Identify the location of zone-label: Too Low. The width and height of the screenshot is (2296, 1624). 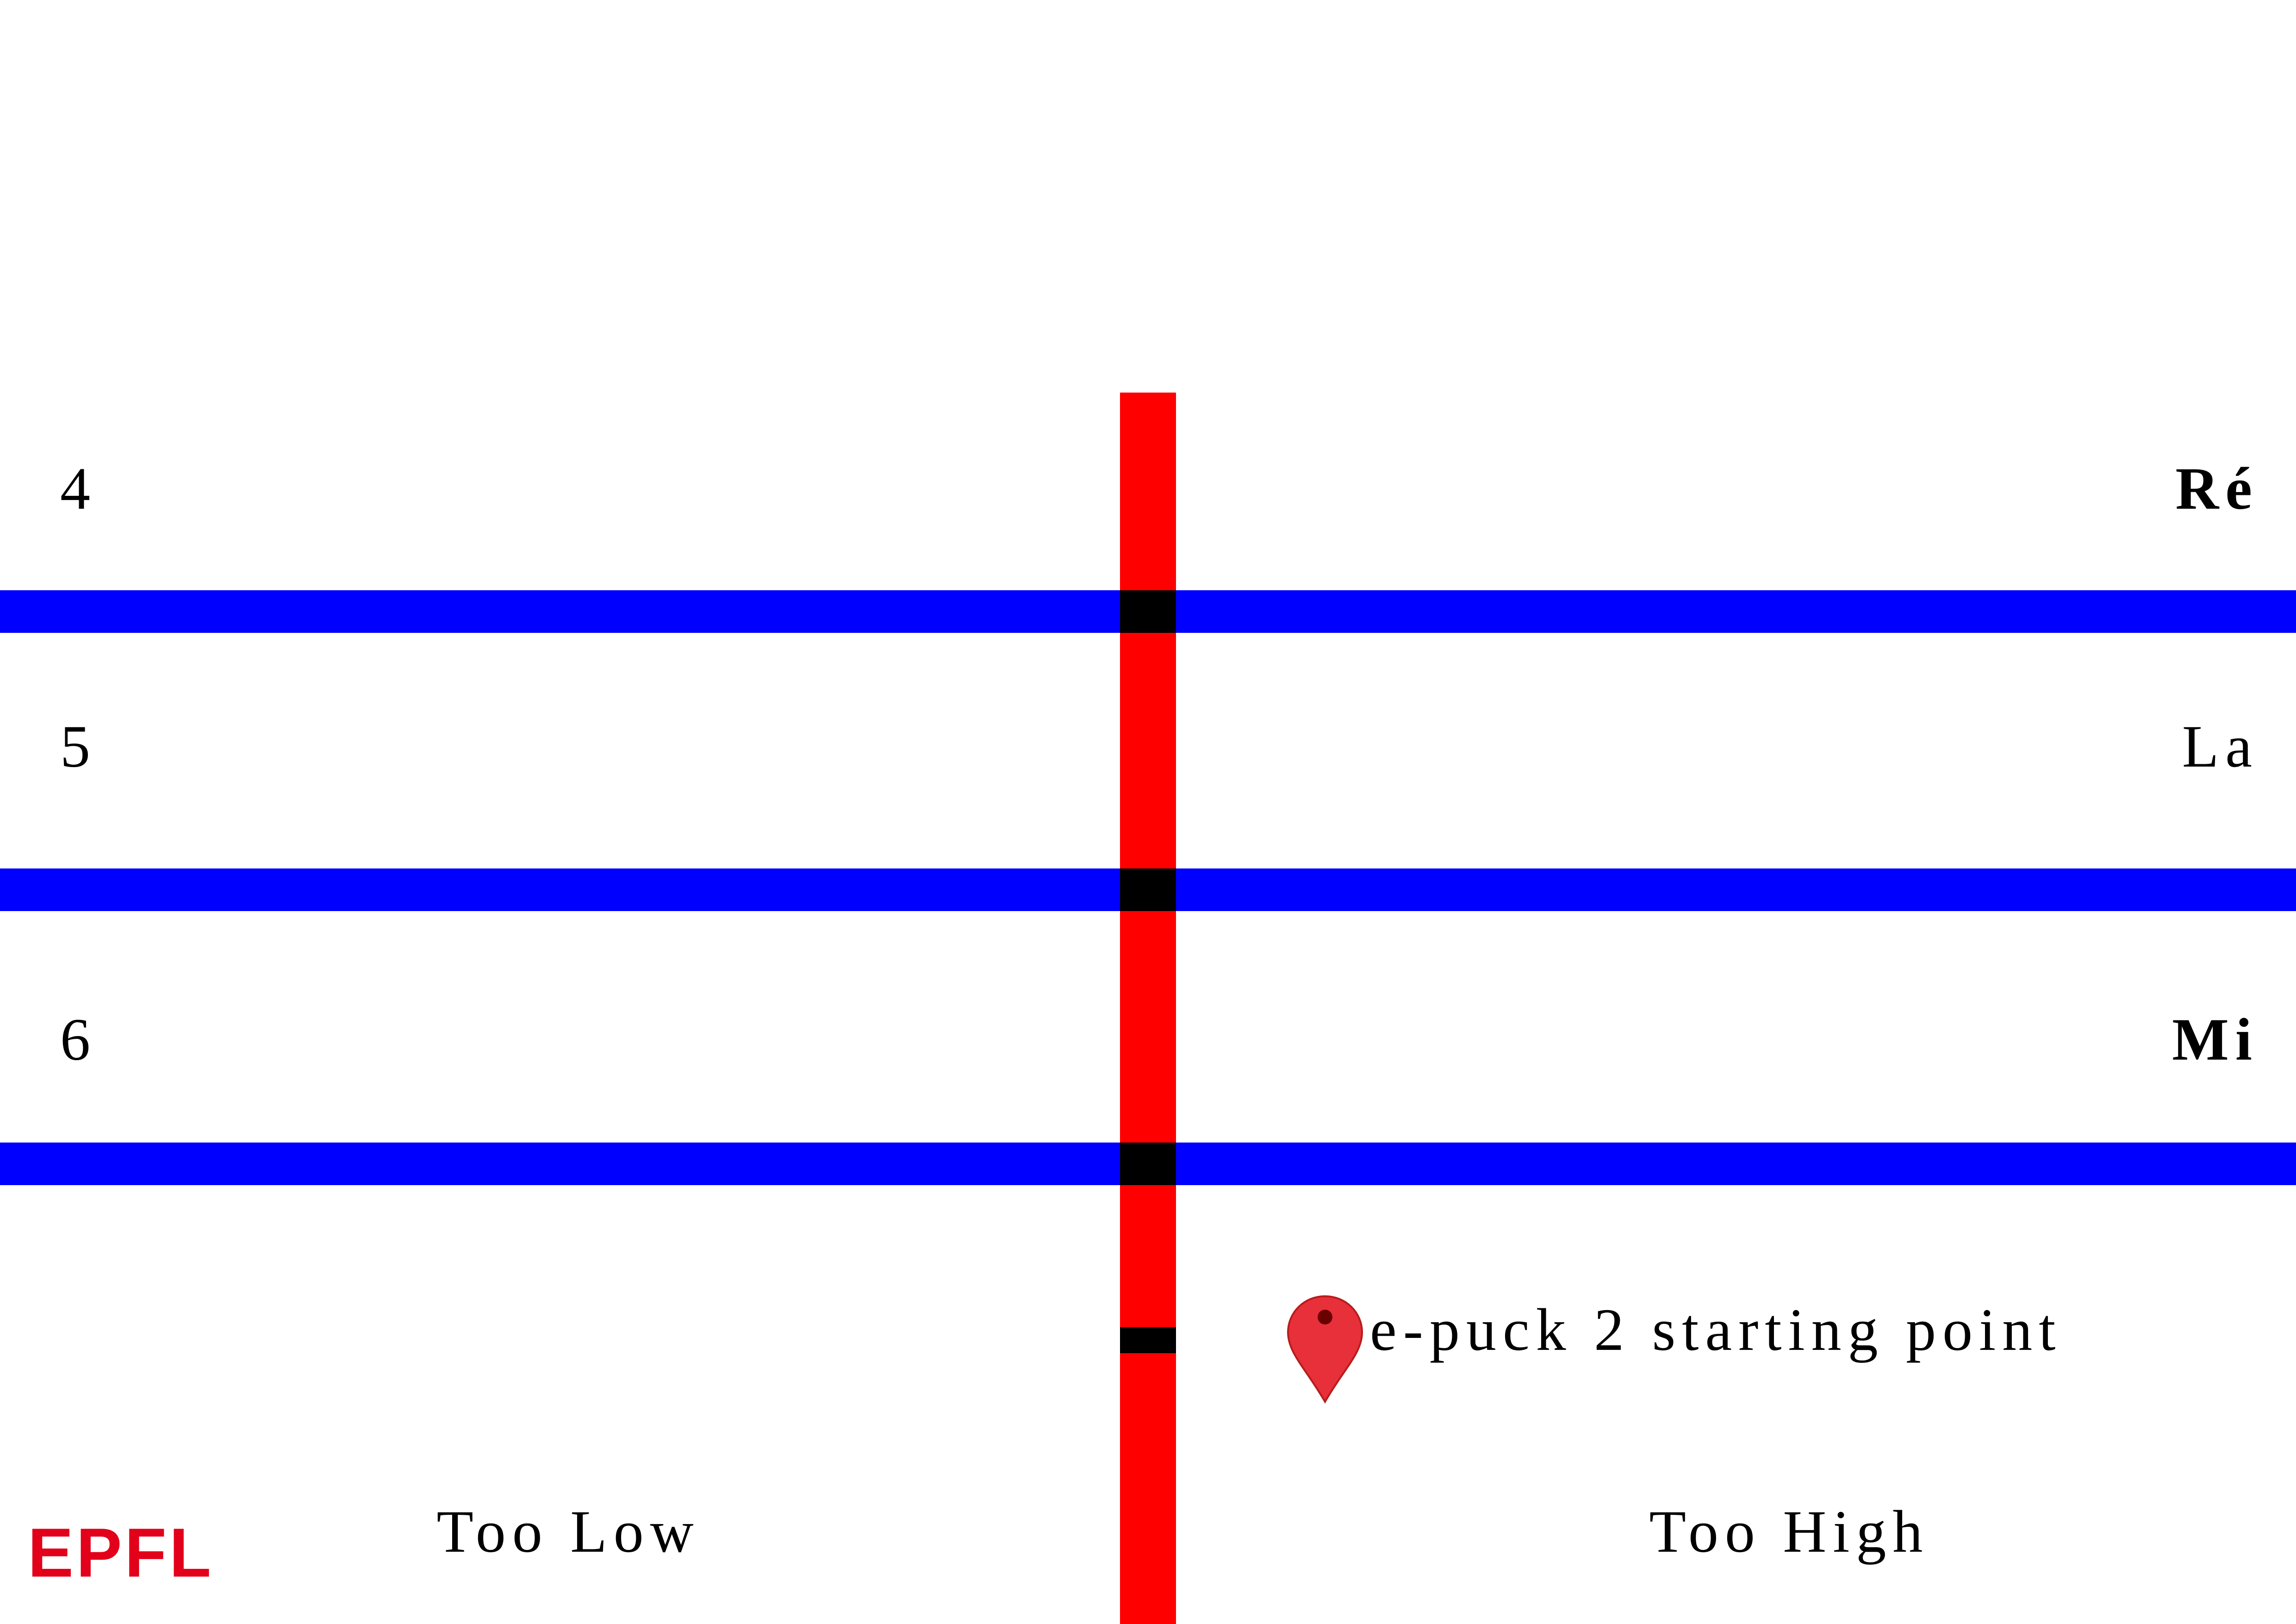
(568, 1532).